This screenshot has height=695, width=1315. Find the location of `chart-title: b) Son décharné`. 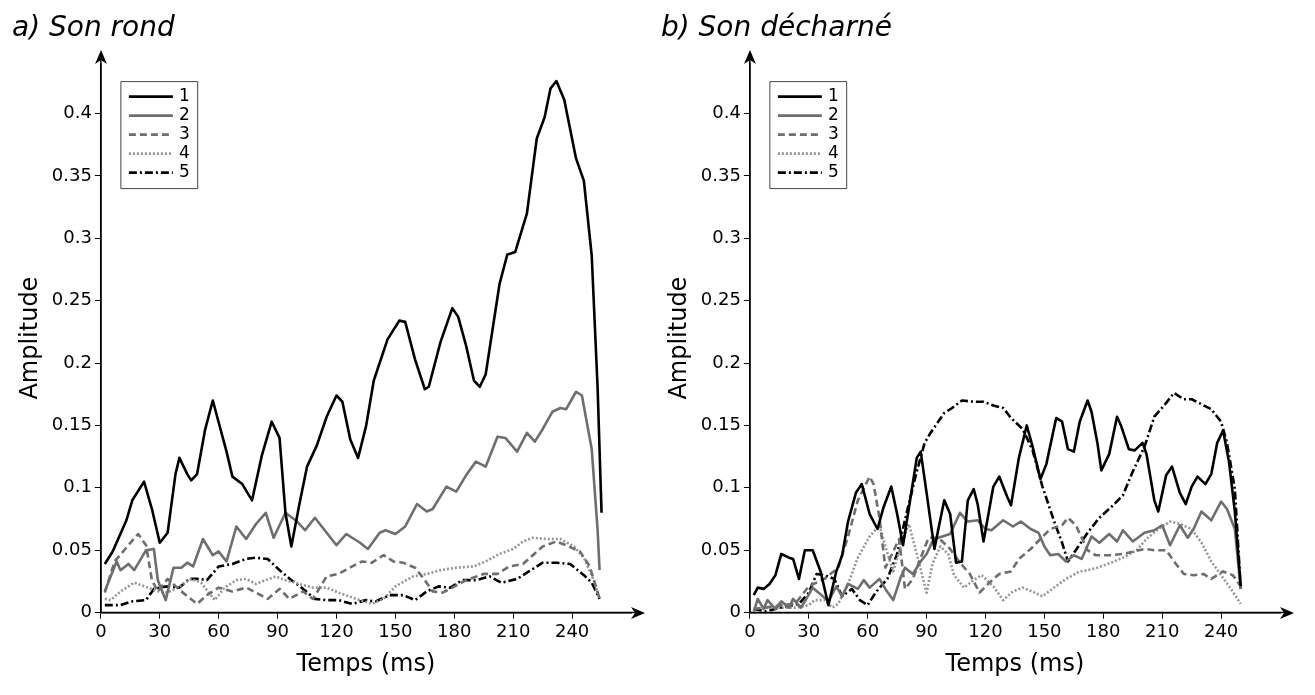

chart-title: b) Son décharné is located at coordinates (776, 27).